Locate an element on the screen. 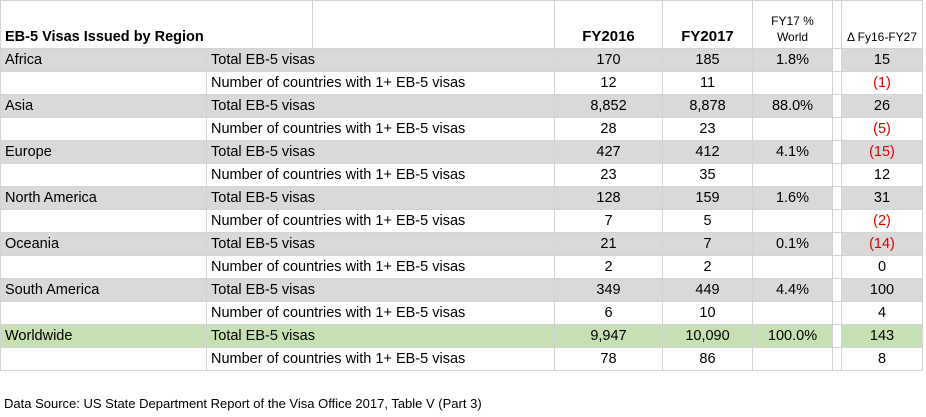 The image size is (926, 417). fy2017-cell: 86 is located at coordinates (707, 359).